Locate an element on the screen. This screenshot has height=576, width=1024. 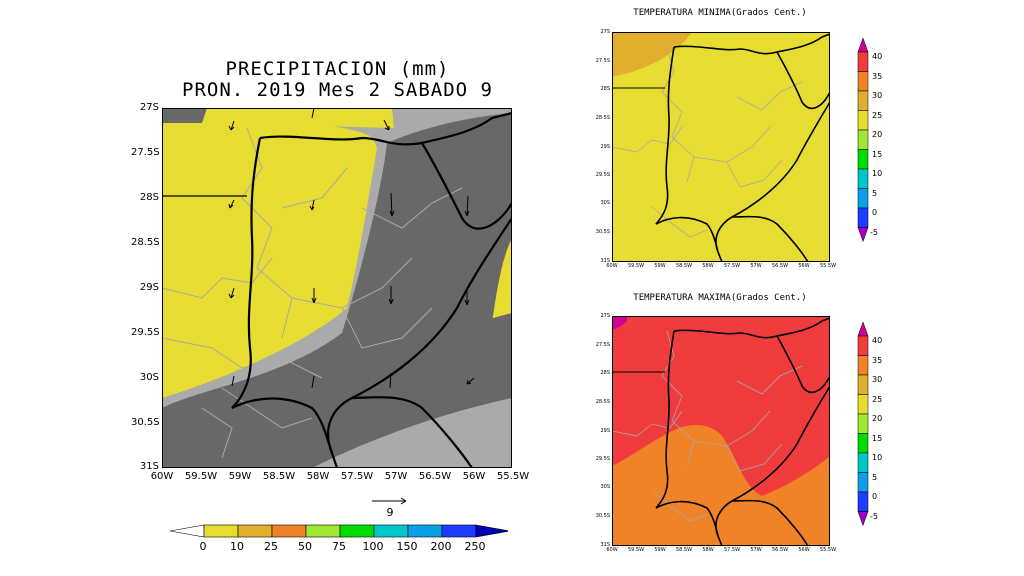
tmin-map is located at coordinates (721, 147).